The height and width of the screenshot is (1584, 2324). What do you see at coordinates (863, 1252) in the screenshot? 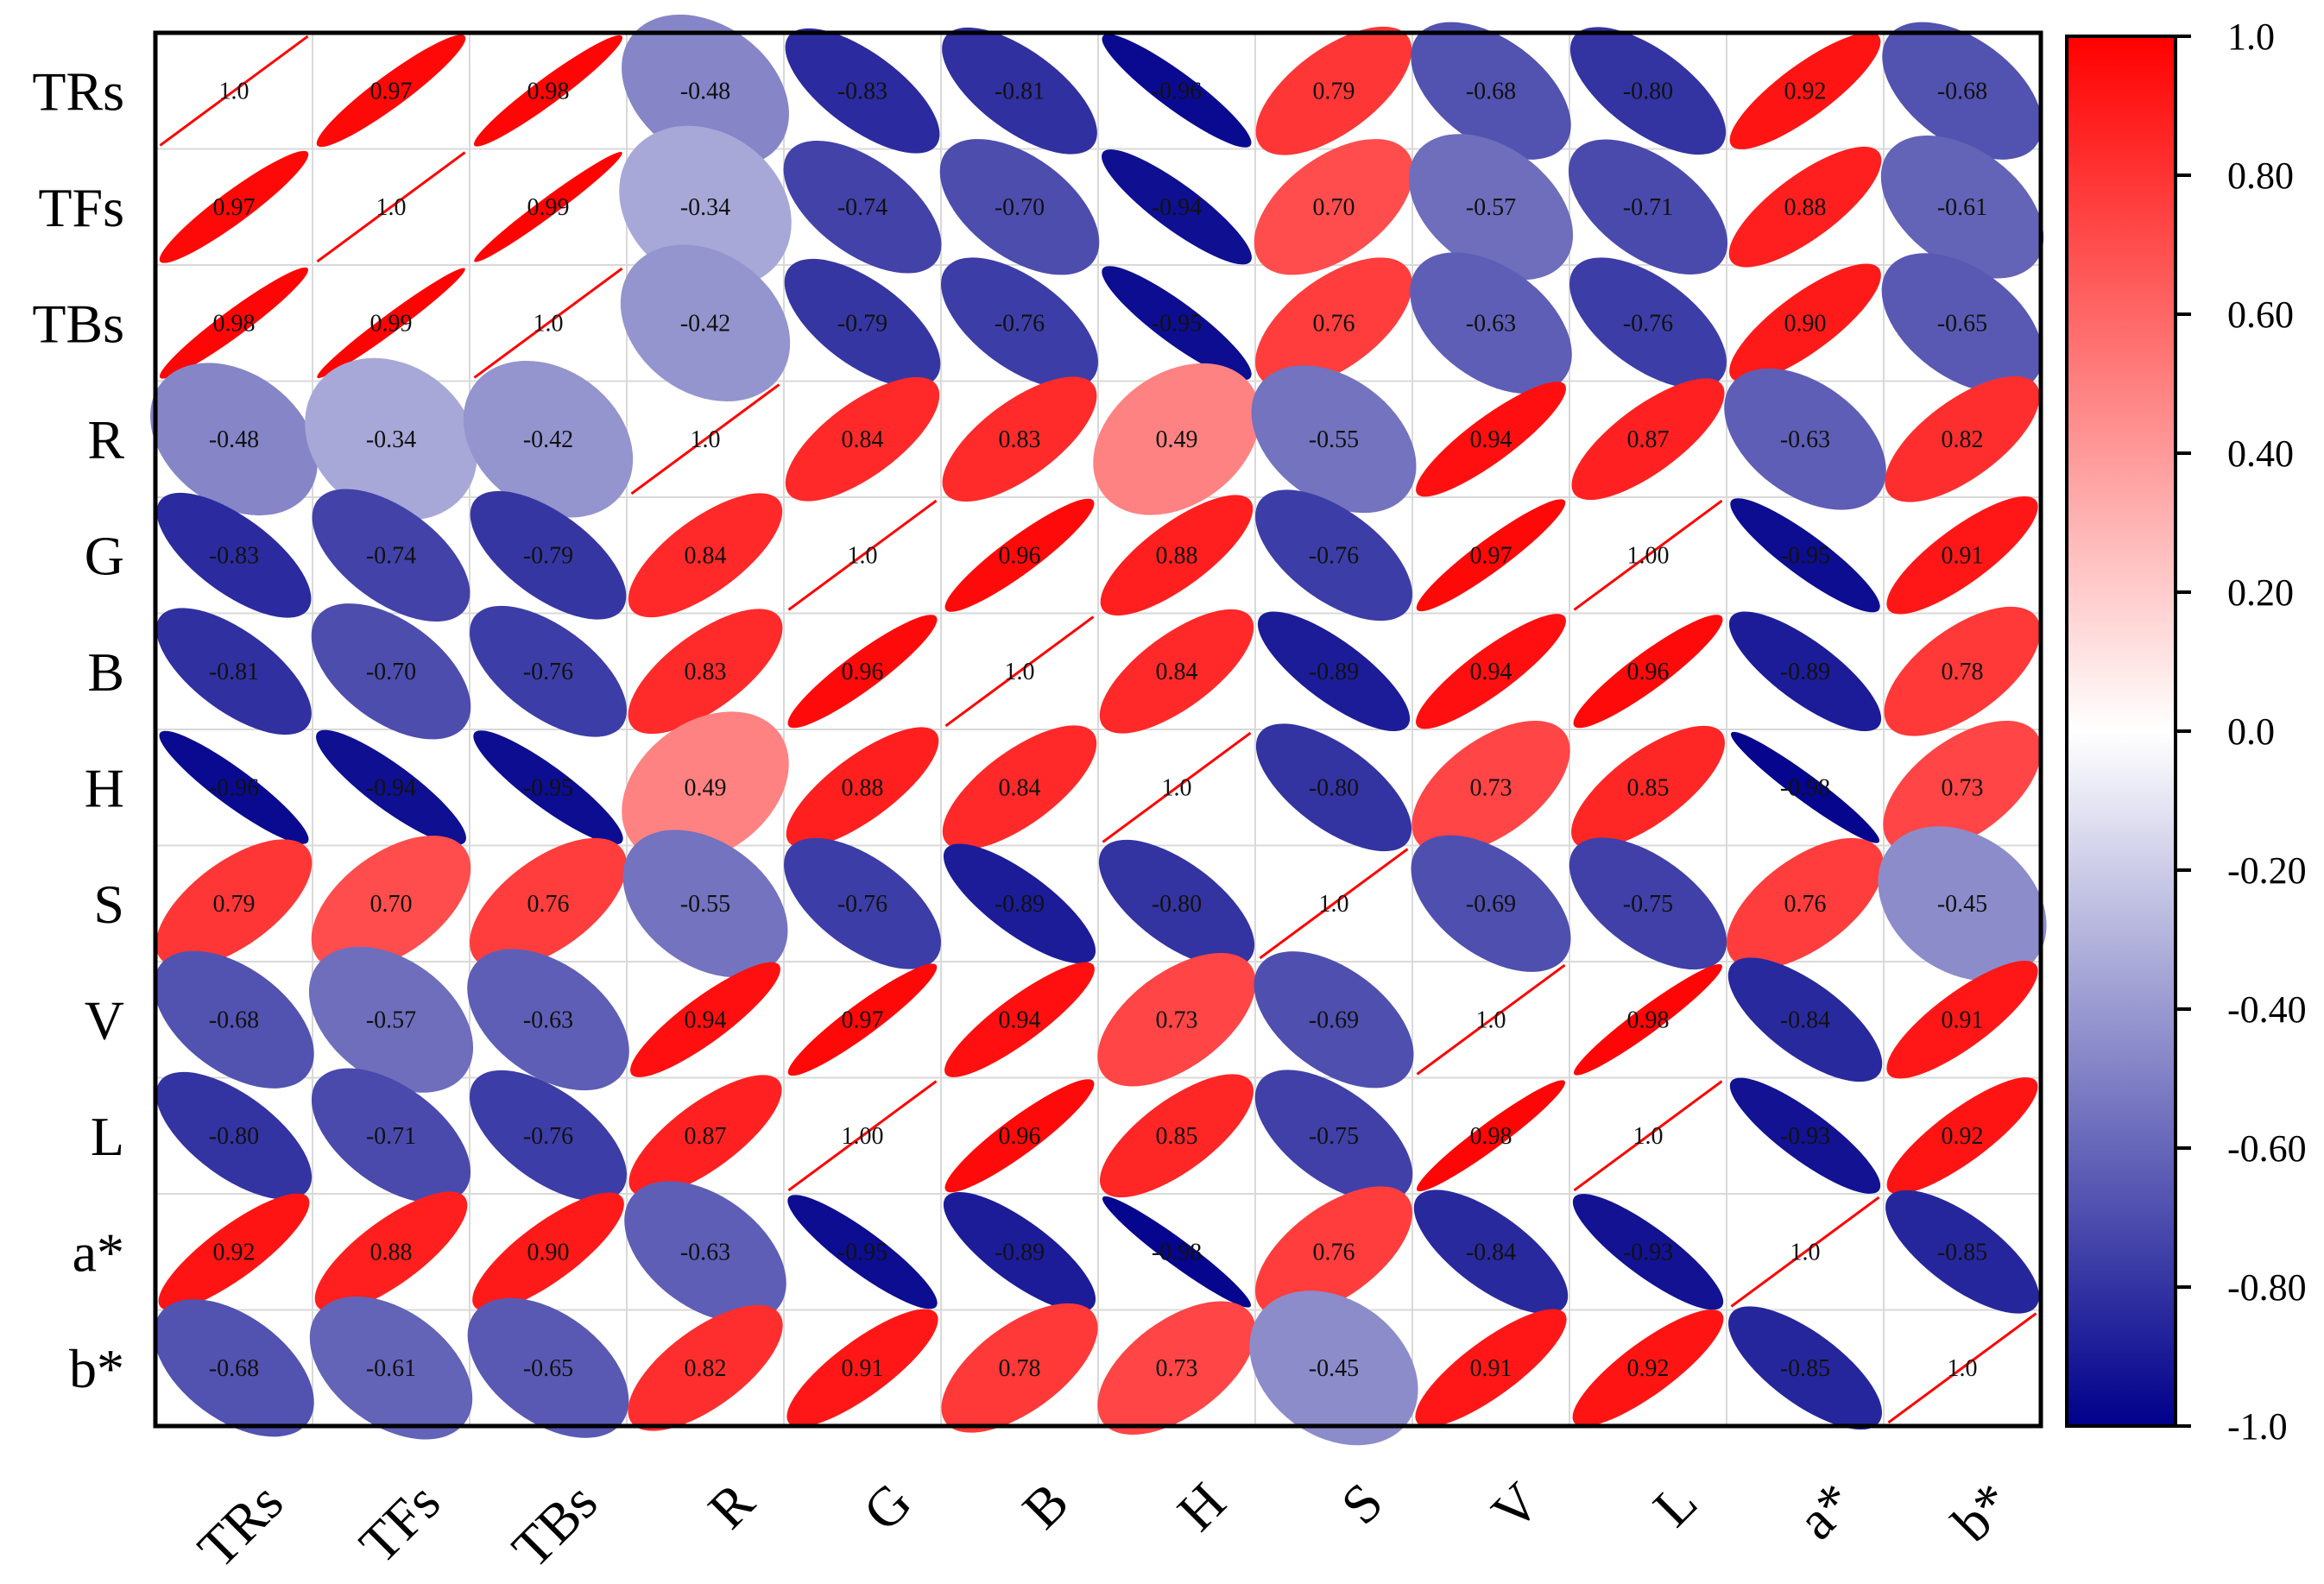
I see `matrix-cell: -0.95` at bounding box center [863, 1252].